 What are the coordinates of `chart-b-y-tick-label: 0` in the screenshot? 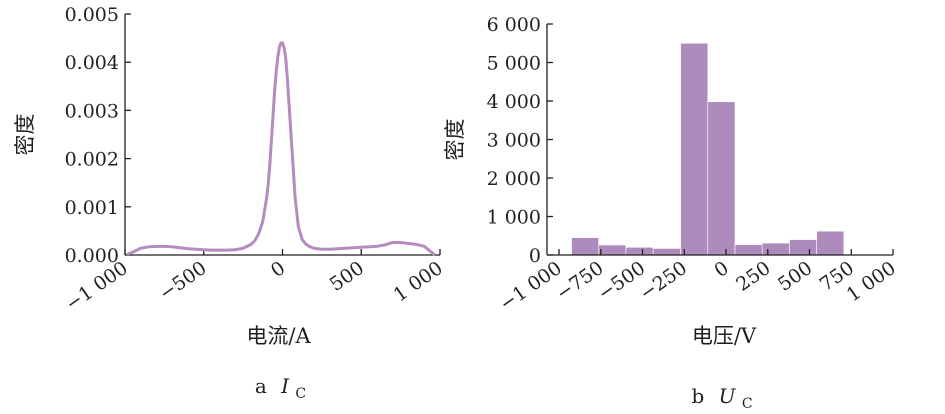 It's located at (535, 256).